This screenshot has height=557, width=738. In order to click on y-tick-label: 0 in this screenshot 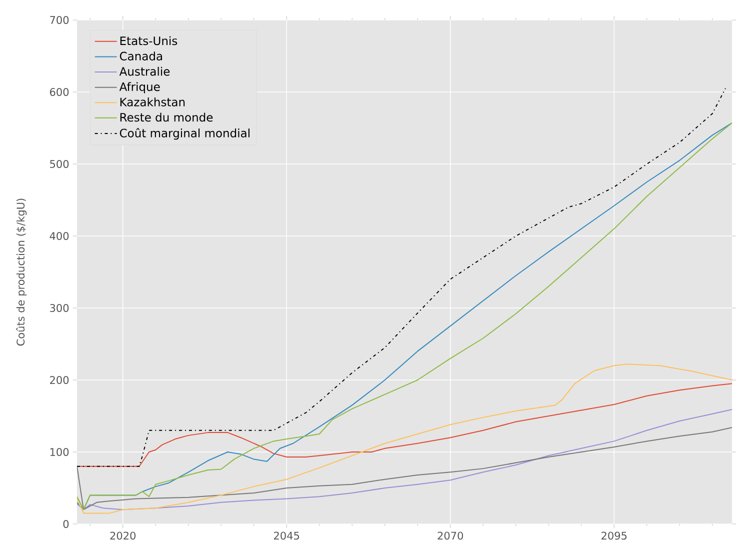, I will do `click(66, 524)`.